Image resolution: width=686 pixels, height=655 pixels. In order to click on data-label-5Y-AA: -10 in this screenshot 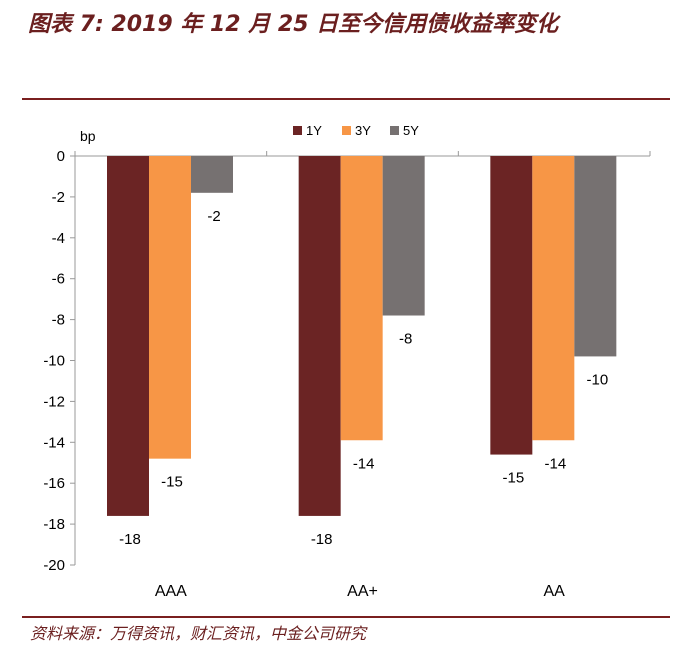, I will do `click(597, 379)`.